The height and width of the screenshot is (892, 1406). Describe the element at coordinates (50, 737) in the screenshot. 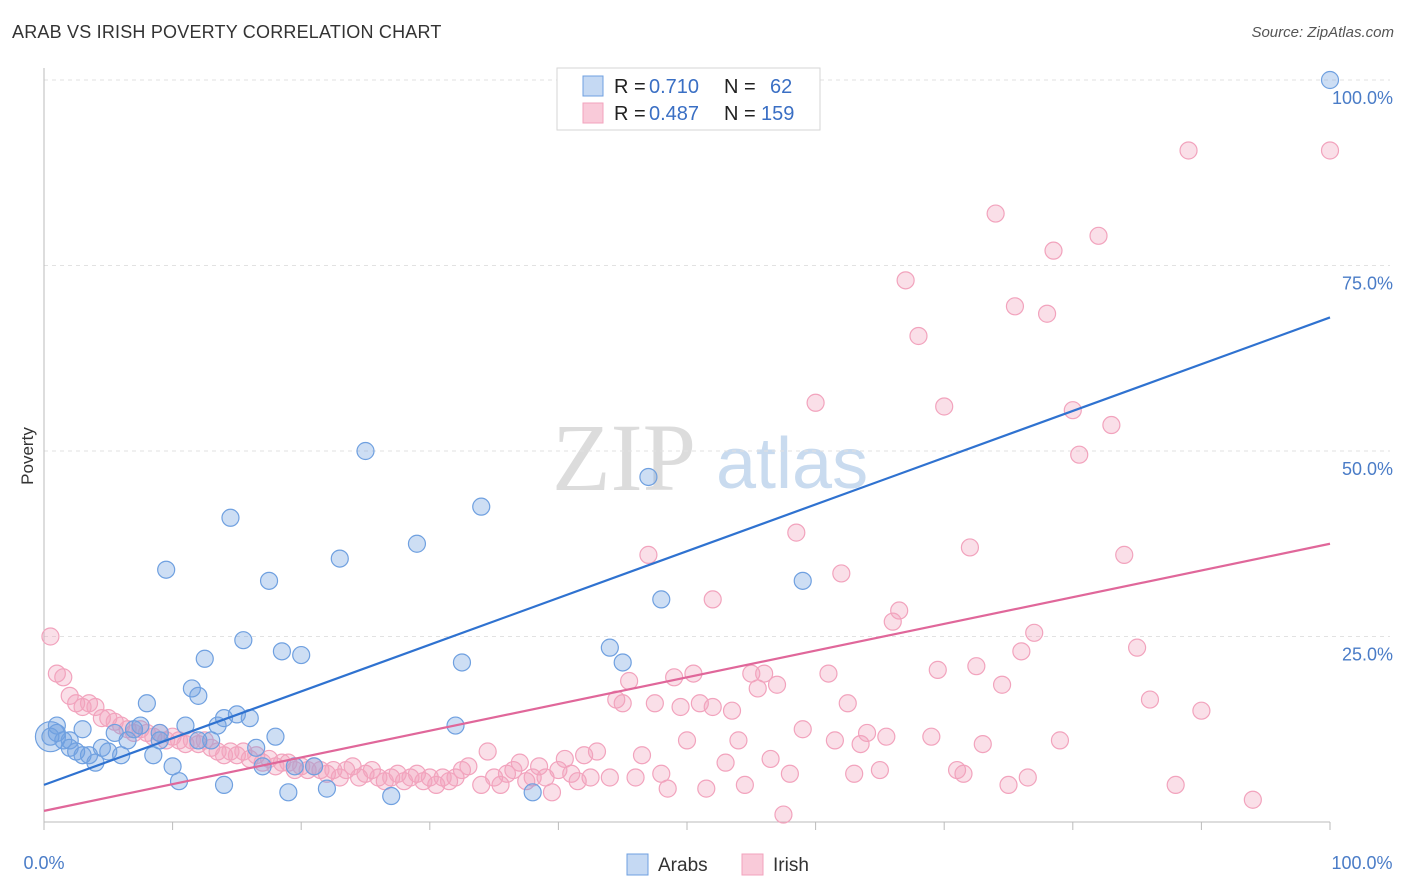

I see `arabs-cluster-point` at that location.